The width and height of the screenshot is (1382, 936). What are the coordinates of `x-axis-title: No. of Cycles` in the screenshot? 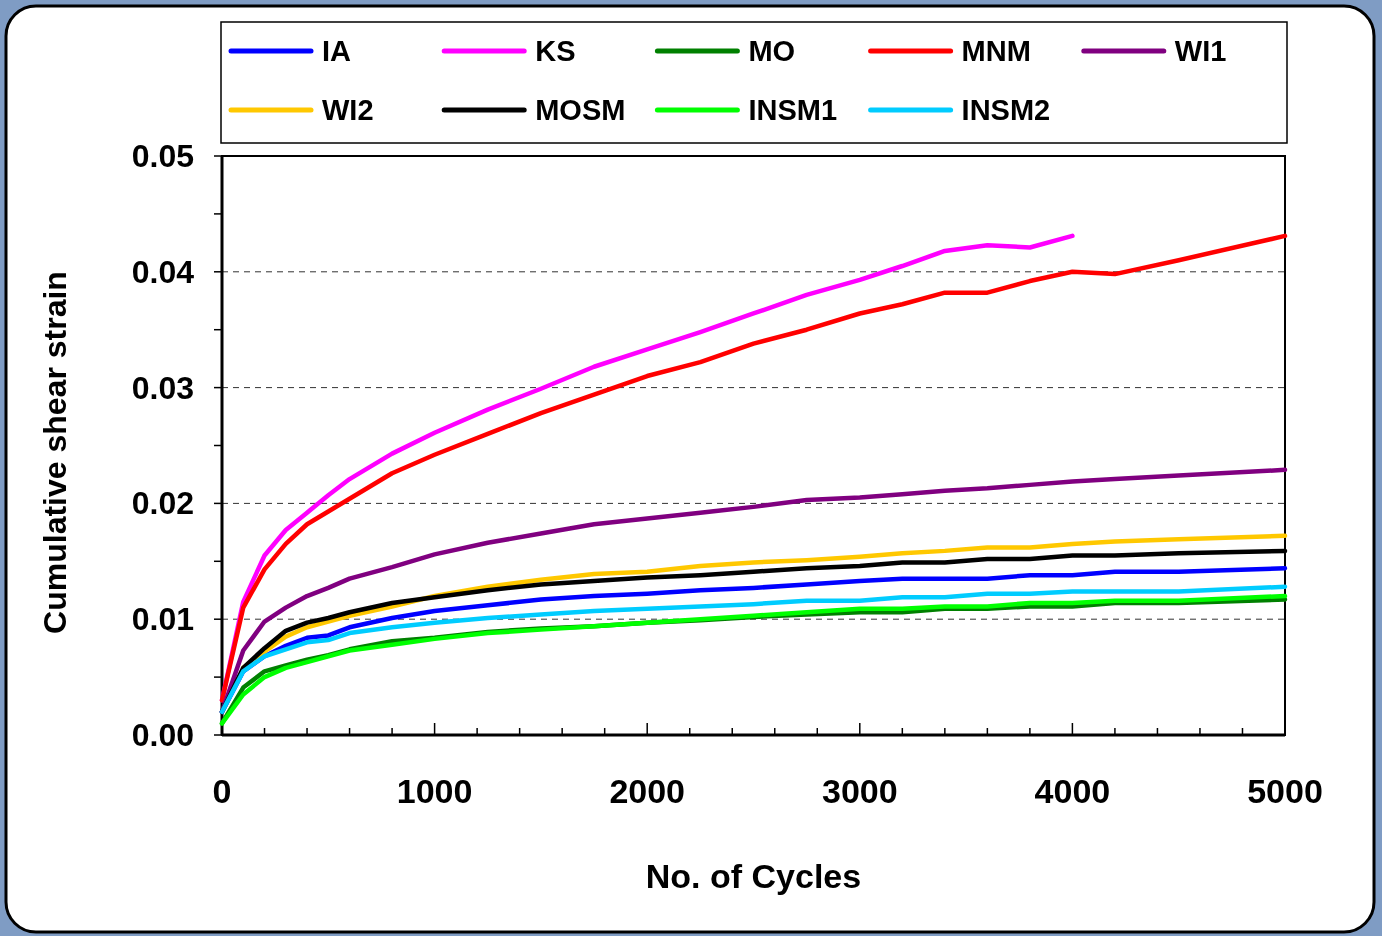 It's located at (753, 876).